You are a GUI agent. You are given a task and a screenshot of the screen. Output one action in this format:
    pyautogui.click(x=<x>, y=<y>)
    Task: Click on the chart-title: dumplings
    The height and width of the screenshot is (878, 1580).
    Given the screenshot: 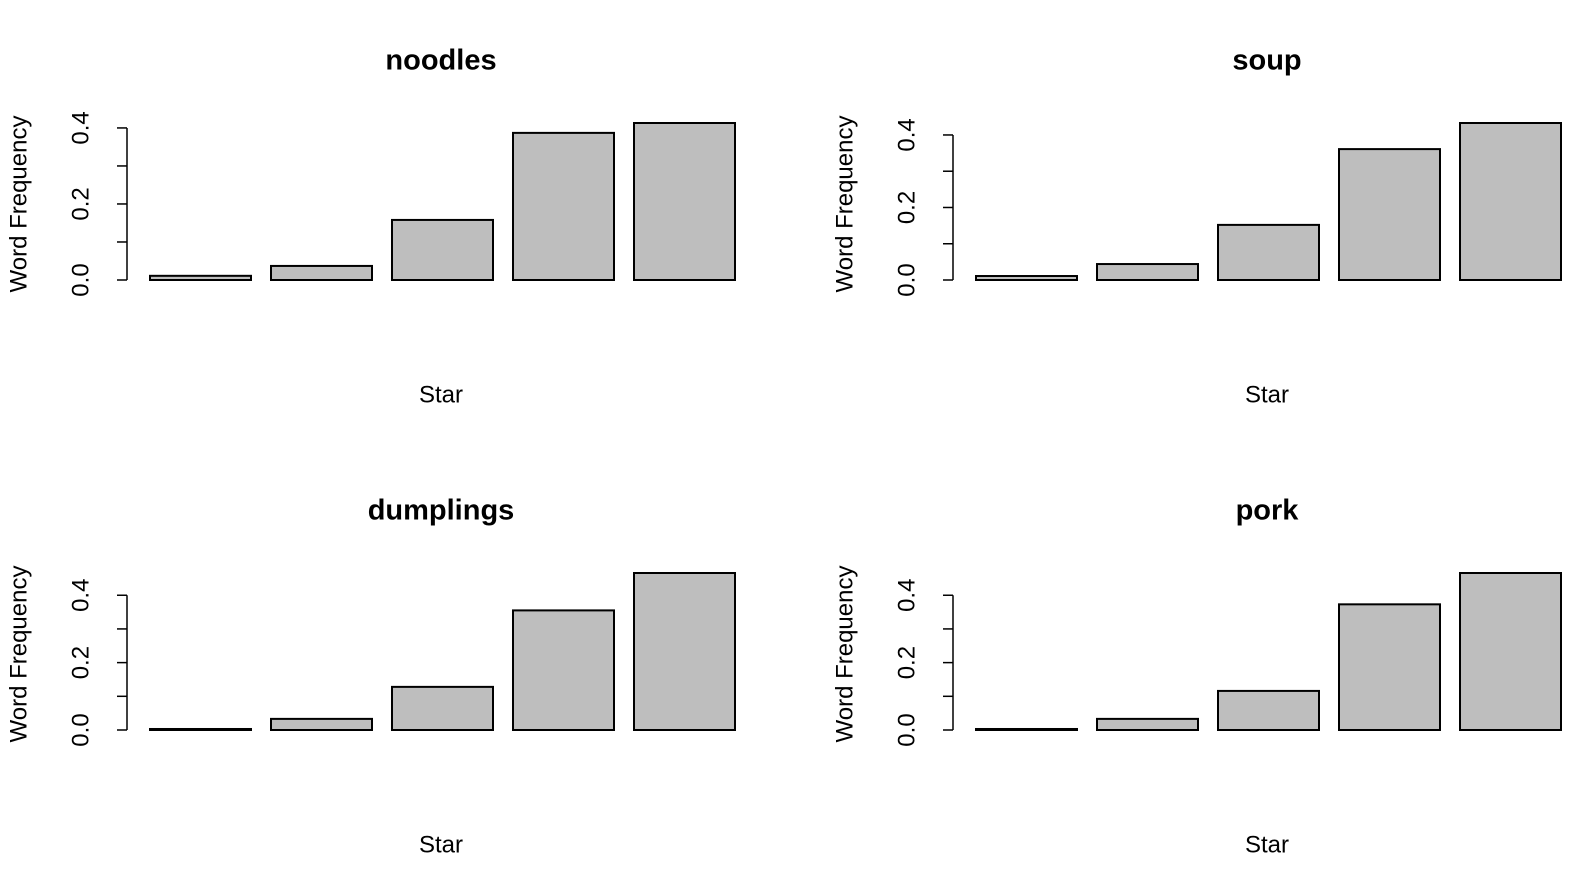 What is the action you would take?
    pyautogui.click(x=441, y=511)
    